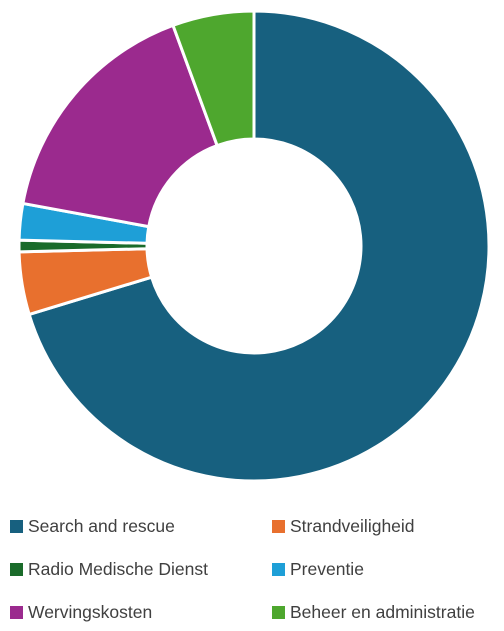 This screenshot has width=504, height=631. I want to click on legend-label: Search and rescue, so click(101, 525).